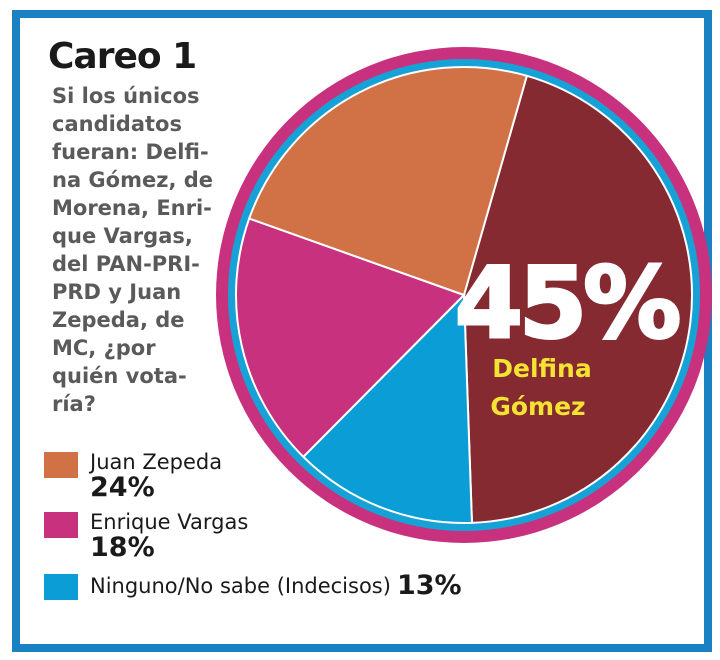 This screenshot has height=660, width=720. Describe the element at coordinates (429, 585) in the screenshot. I see `legend-value: 13%` at that location.